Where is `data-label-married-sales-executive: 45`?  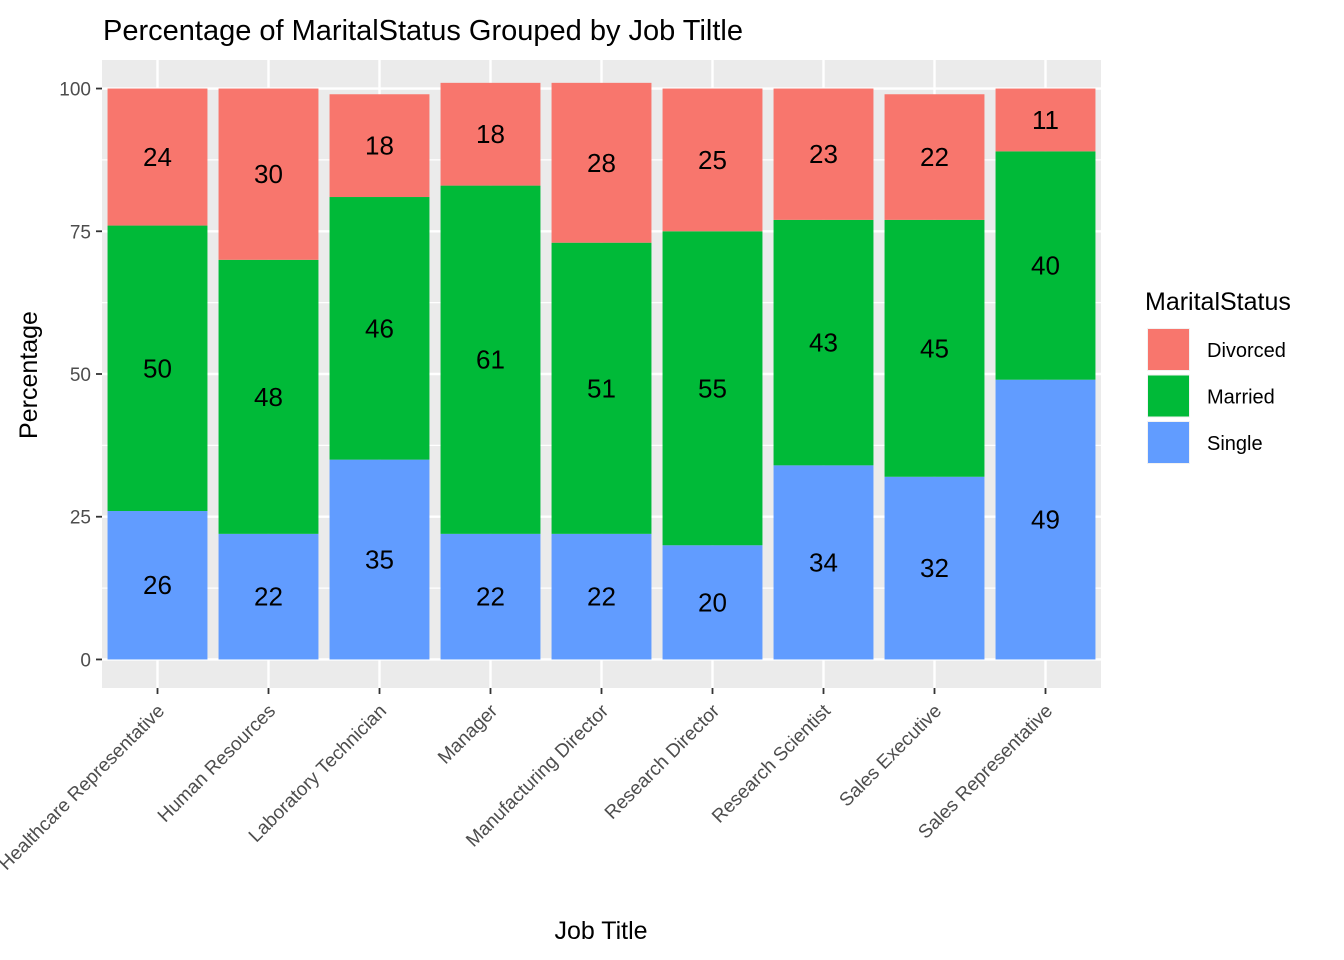
data-label-married-sales-executive: 45 is located at coordinates (934, 348).